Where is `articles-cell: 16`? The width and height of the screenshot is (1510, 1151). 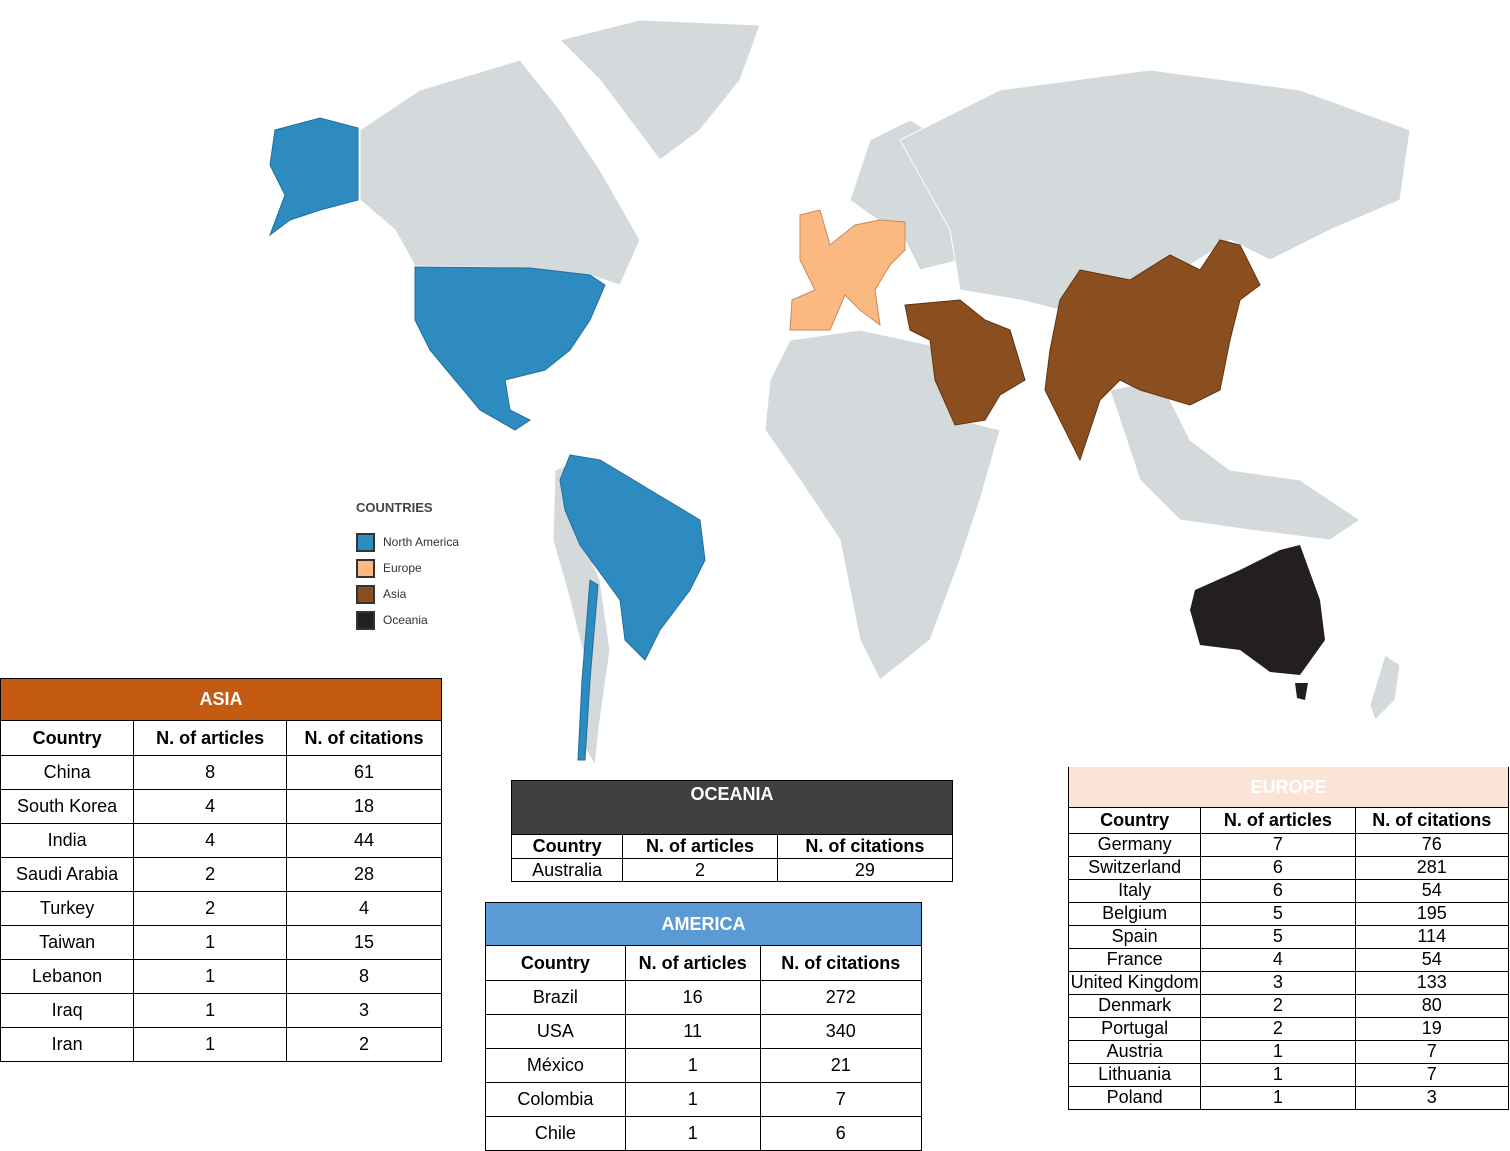 articles-cell: 16 is located at coordinates (692, 997).